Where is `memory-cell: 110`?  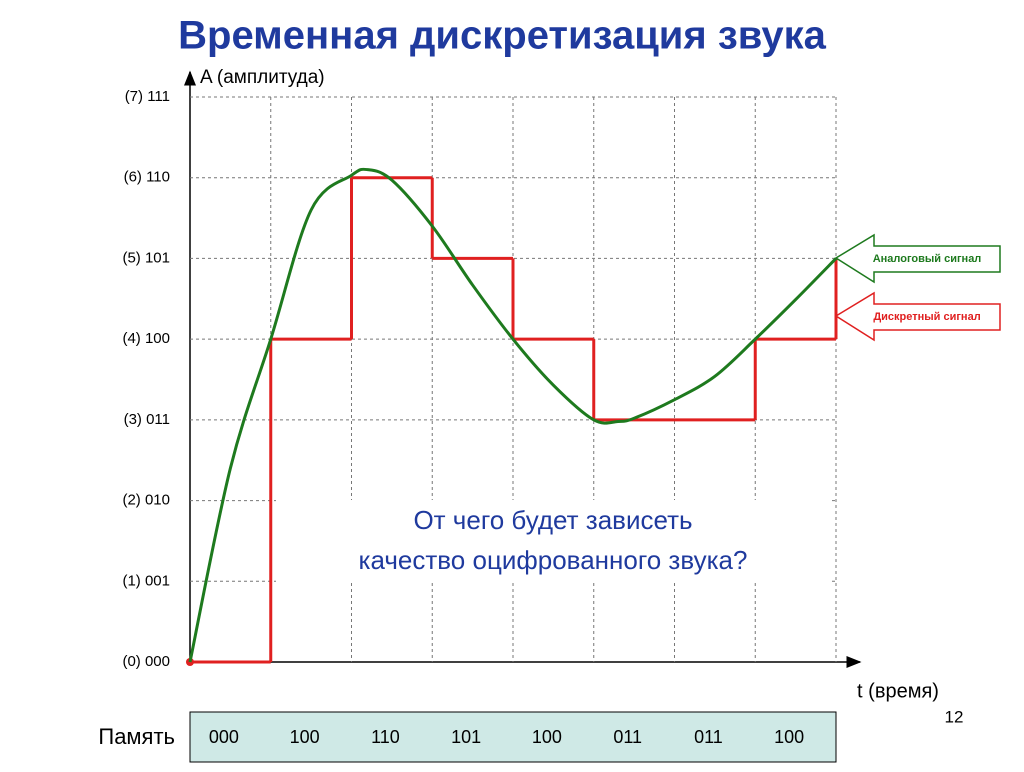 memory-cell: 110 is located at coordinates (385, 737).